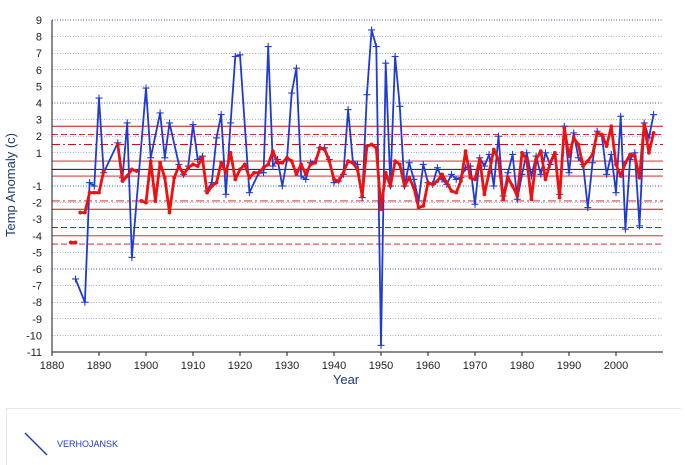 The image size is (685, 465). Describe the element at coordinates (37, 204) in the screenshot. I see `y-tick-label: -2` at that location.